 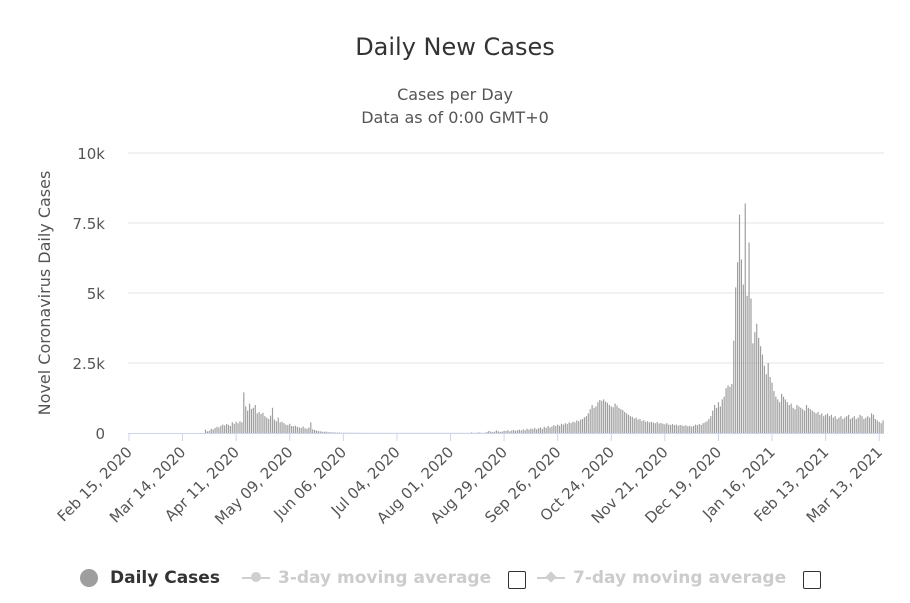 What do you see at coordinates (150, 578) in the screenshot?
I see `legend-item-daily-cases: Daily Cases` at bounding box center [150, 578].